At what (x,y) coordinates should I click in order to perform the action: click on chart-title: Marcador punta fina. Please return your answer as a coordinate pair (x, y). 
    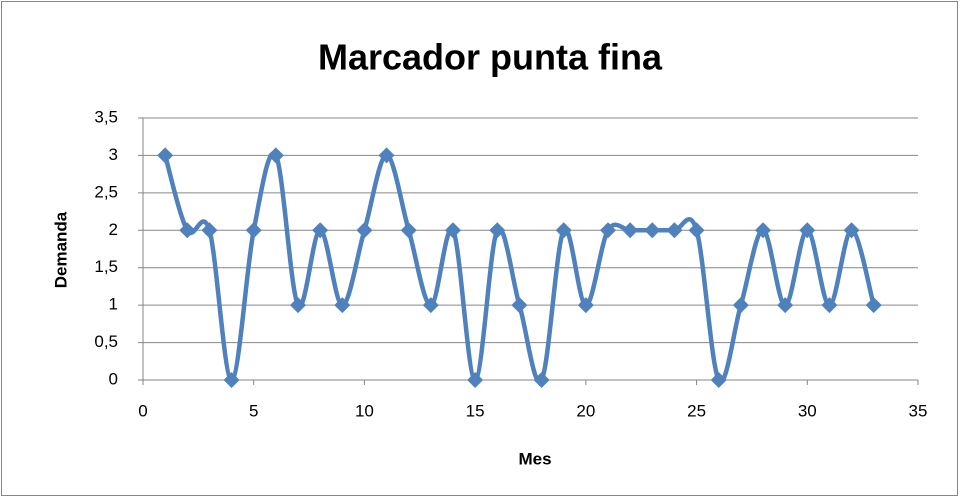
    Looking at the image, I should click on (490, 57).